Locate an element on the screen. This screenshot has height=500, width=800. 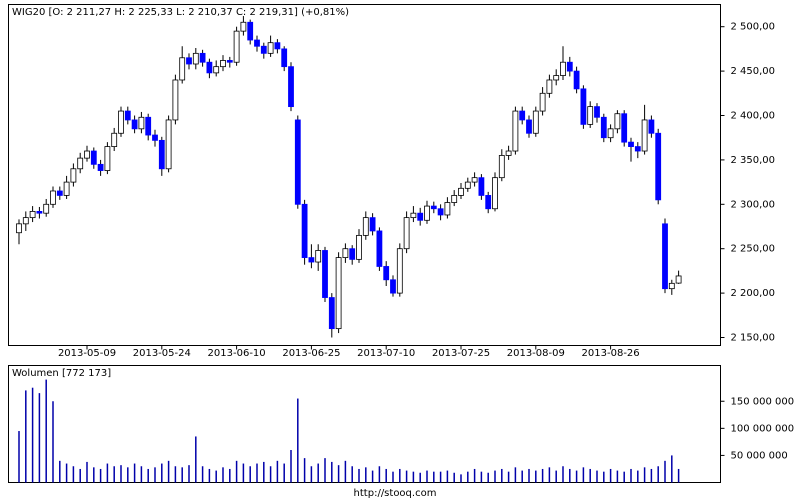
volume-y-tick-label: 150 000 000 is located at coordinates (763, 401).